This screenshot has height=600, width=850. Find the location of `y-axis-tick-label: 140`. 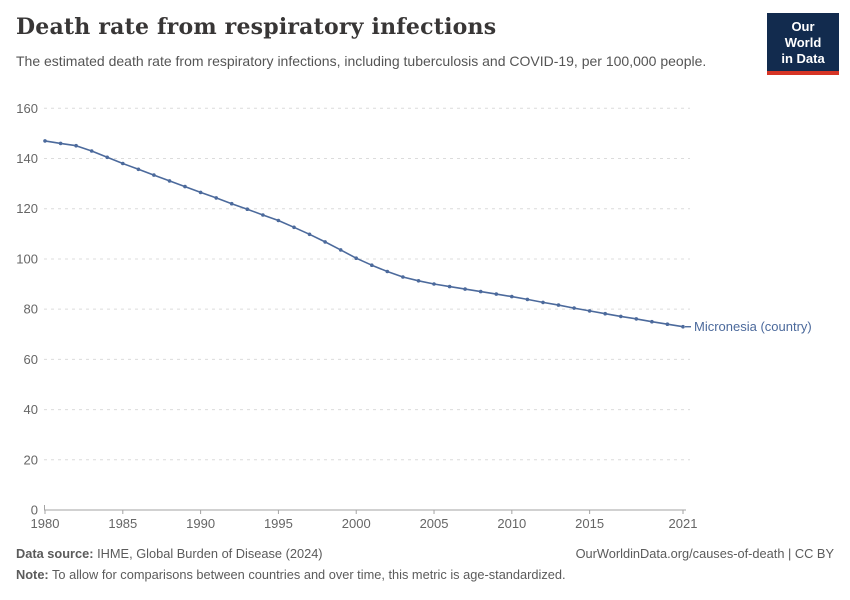

y-axis-tick-label: 140 is located at coordinates (27, 158).